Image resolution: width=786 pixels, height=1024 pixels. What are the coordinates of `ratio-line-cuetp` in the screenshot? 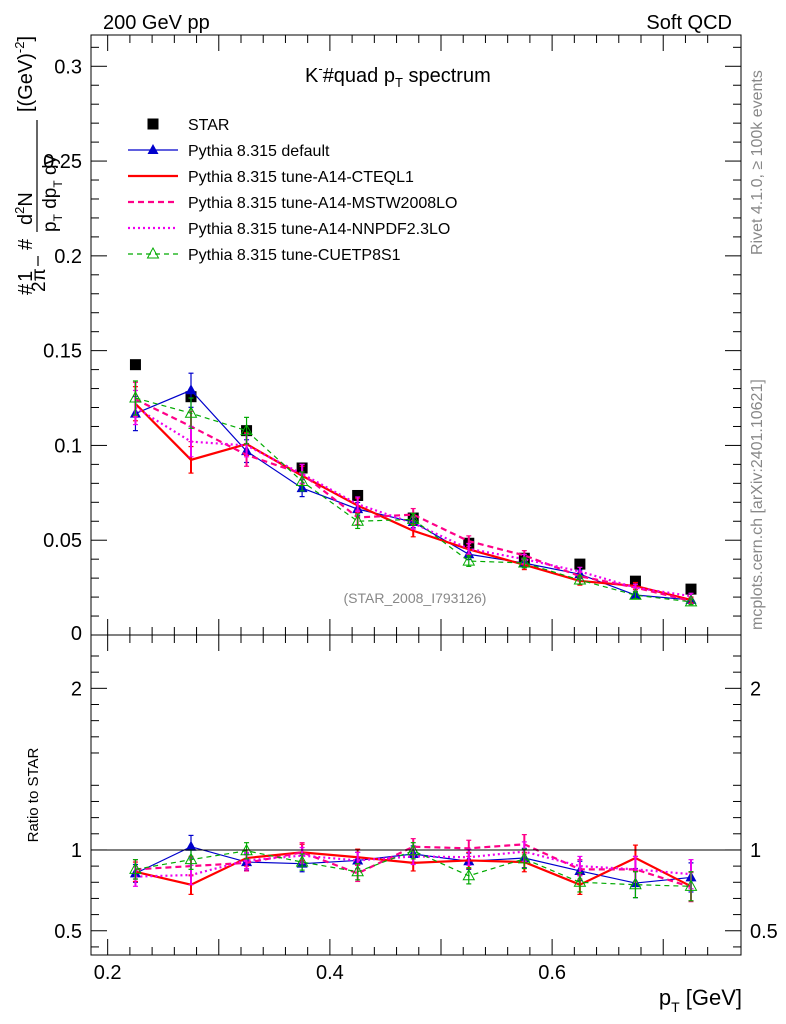 It's located at (413, 868).